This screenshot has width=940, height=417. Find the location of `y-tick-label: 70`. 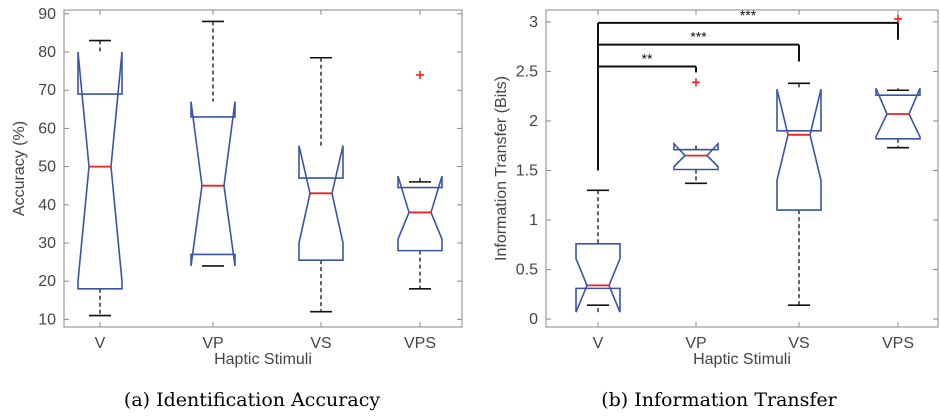

y-tick-label: 70 is located at coordinates (47, 90).